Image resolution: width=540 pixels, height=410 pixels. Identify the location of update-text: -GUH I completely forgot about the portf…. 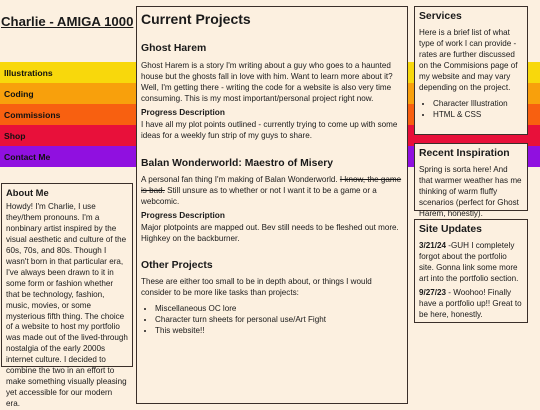
(469, 262).